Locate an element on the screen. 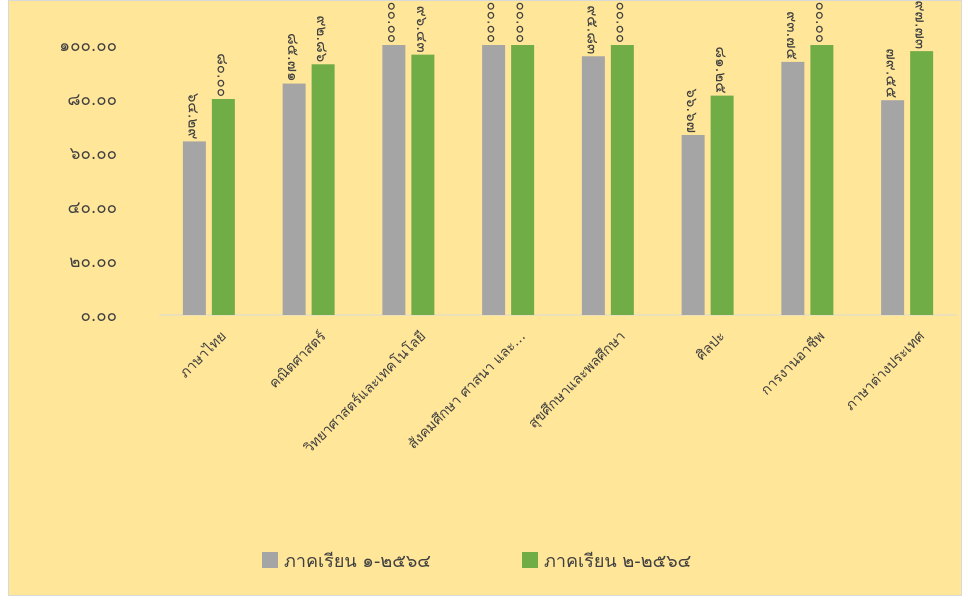 The image size is (968, 600). legend-label: ภาคเรียน ๑-๒๕๖๔ is located at coordinates (357, 561).